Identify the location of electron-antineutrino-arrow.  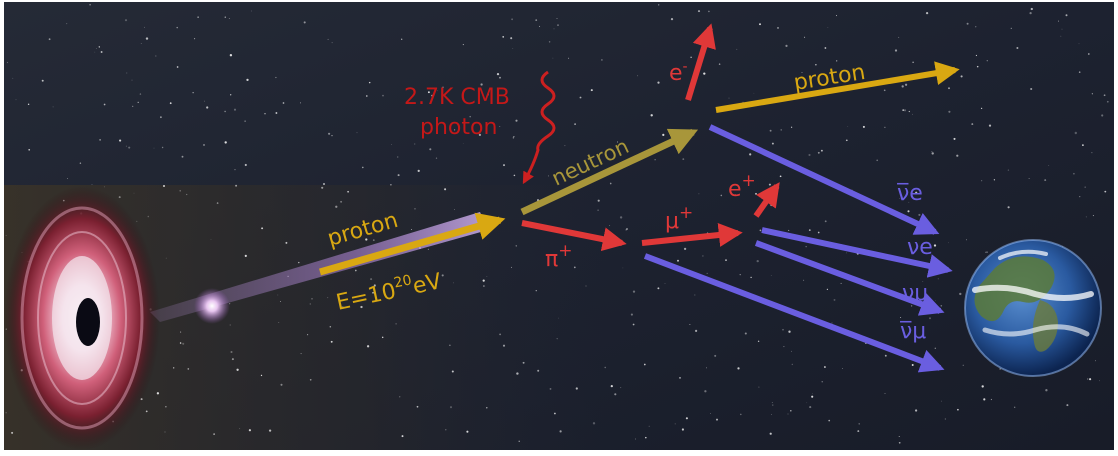
(824, 179).